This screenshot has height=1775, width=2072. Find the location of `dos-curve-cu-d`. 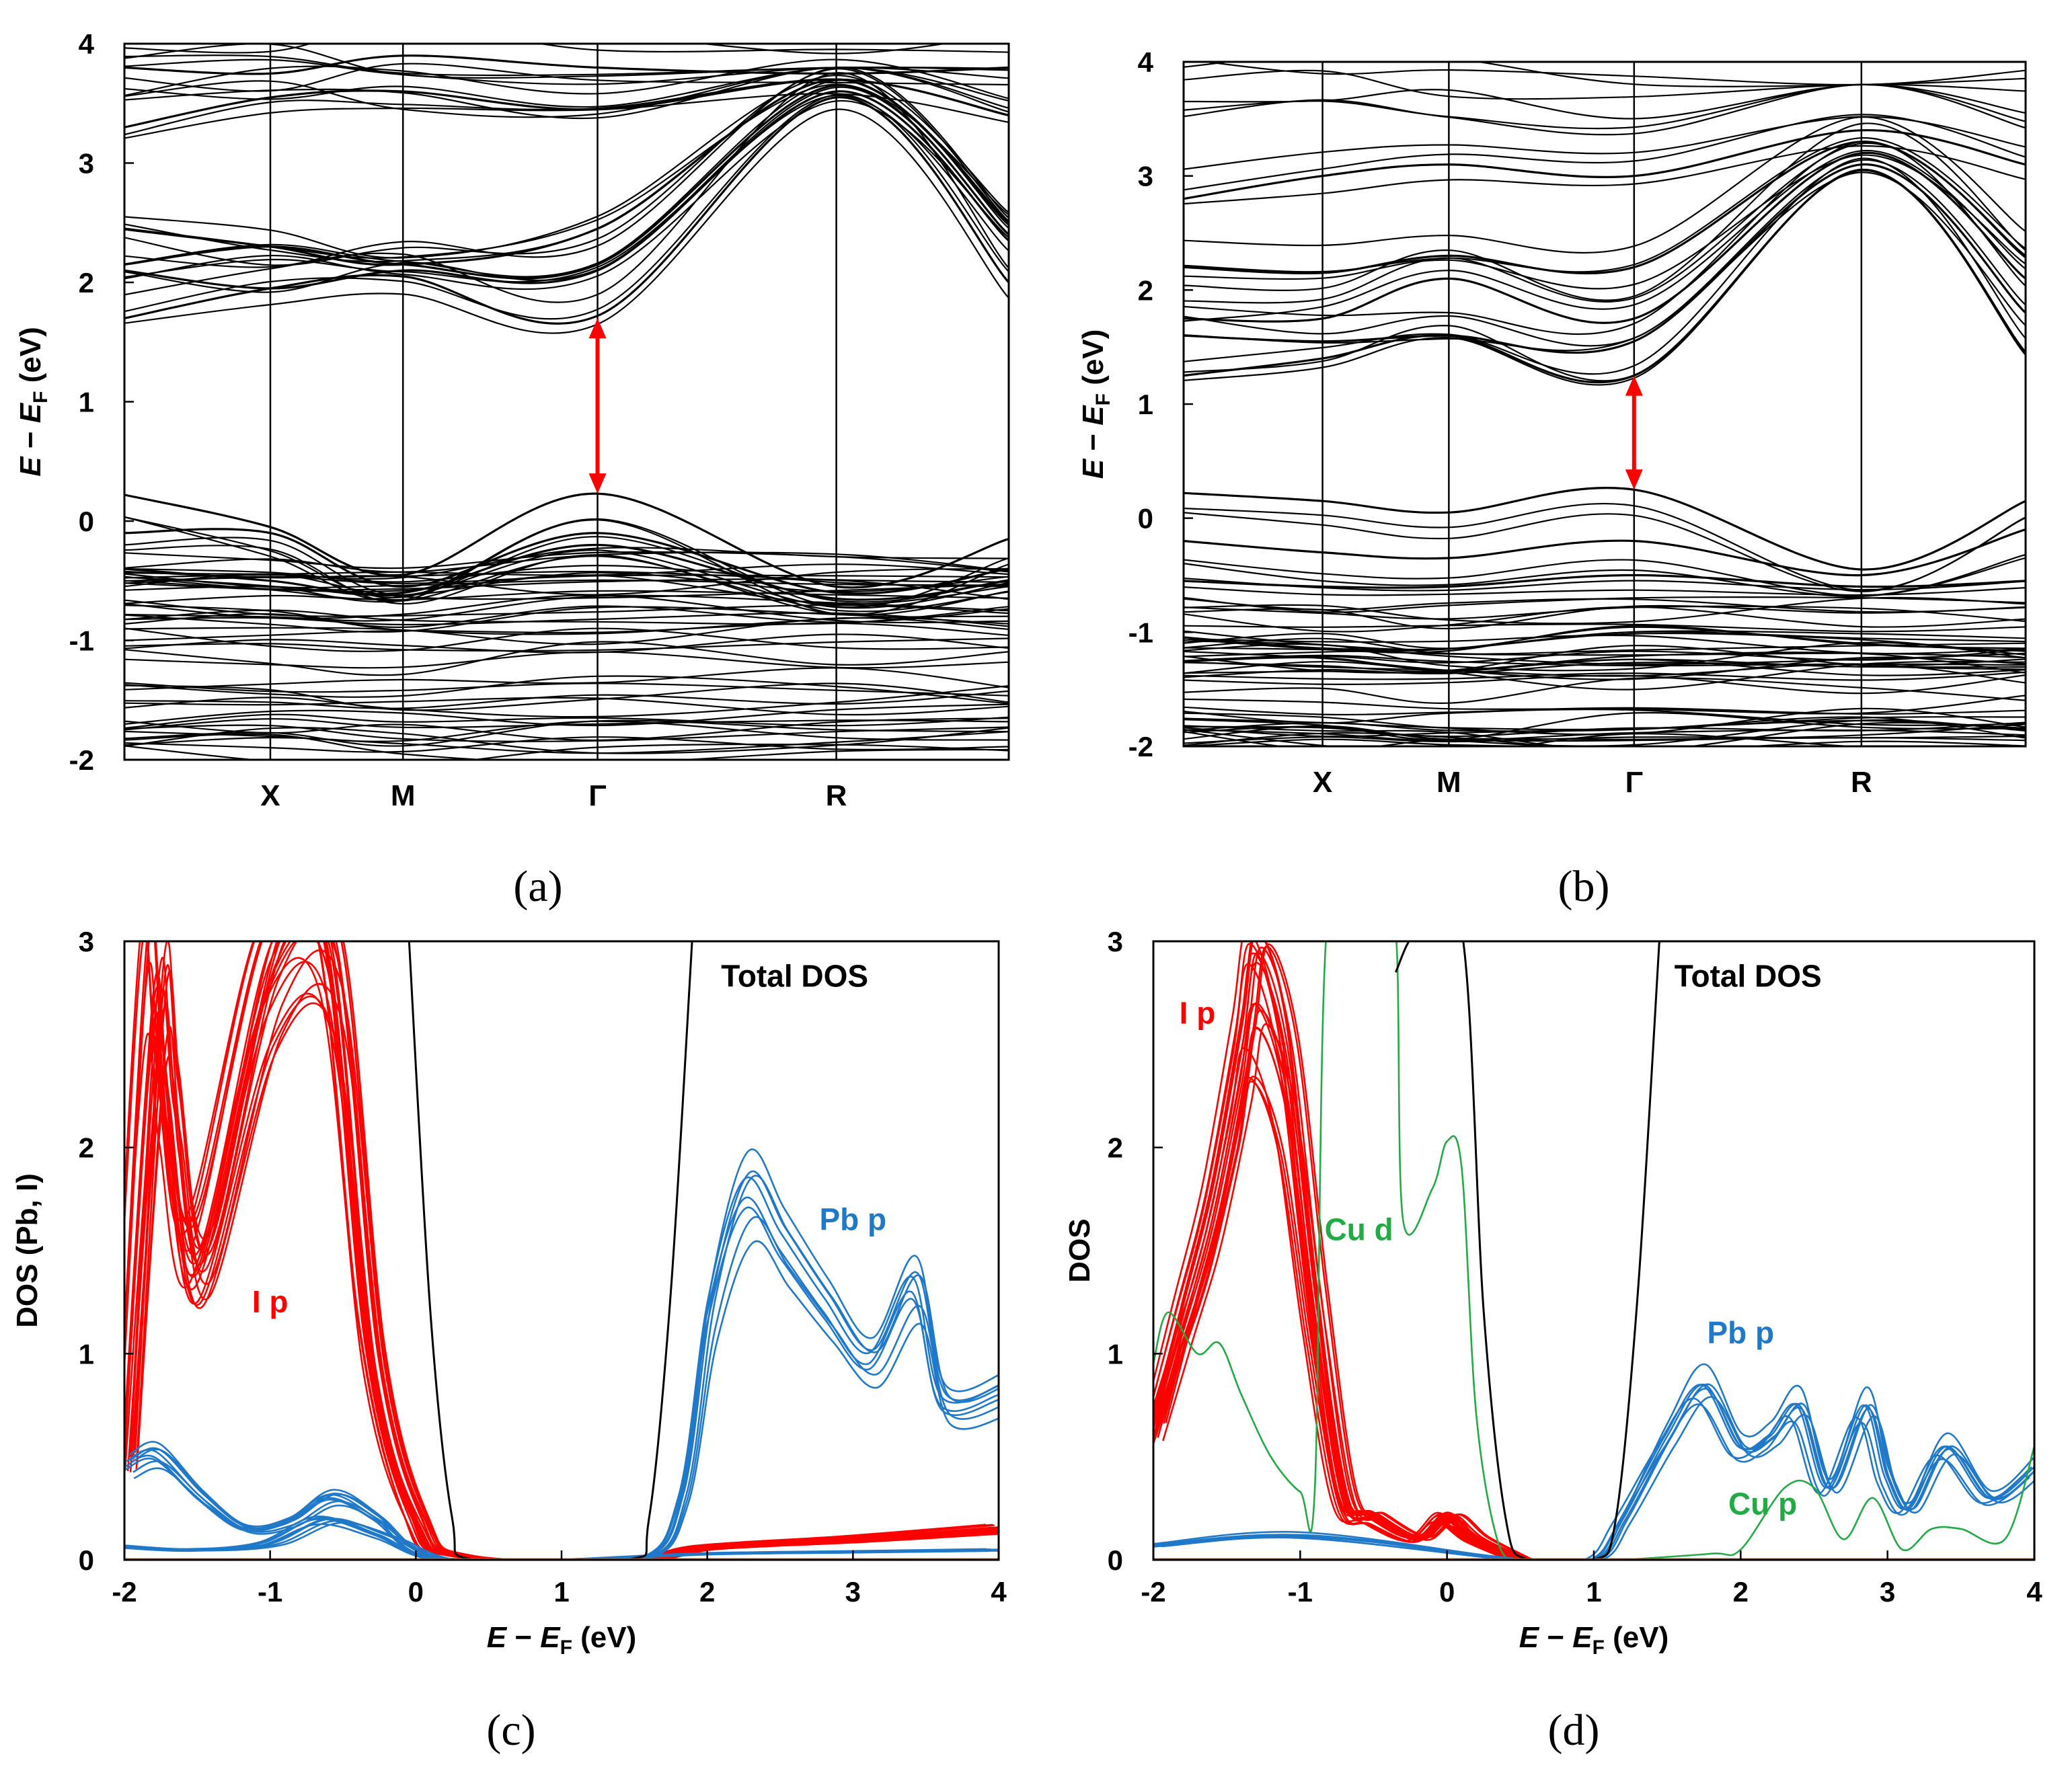

dos-curve-cu-d is located at coordinates (1337, 1250).